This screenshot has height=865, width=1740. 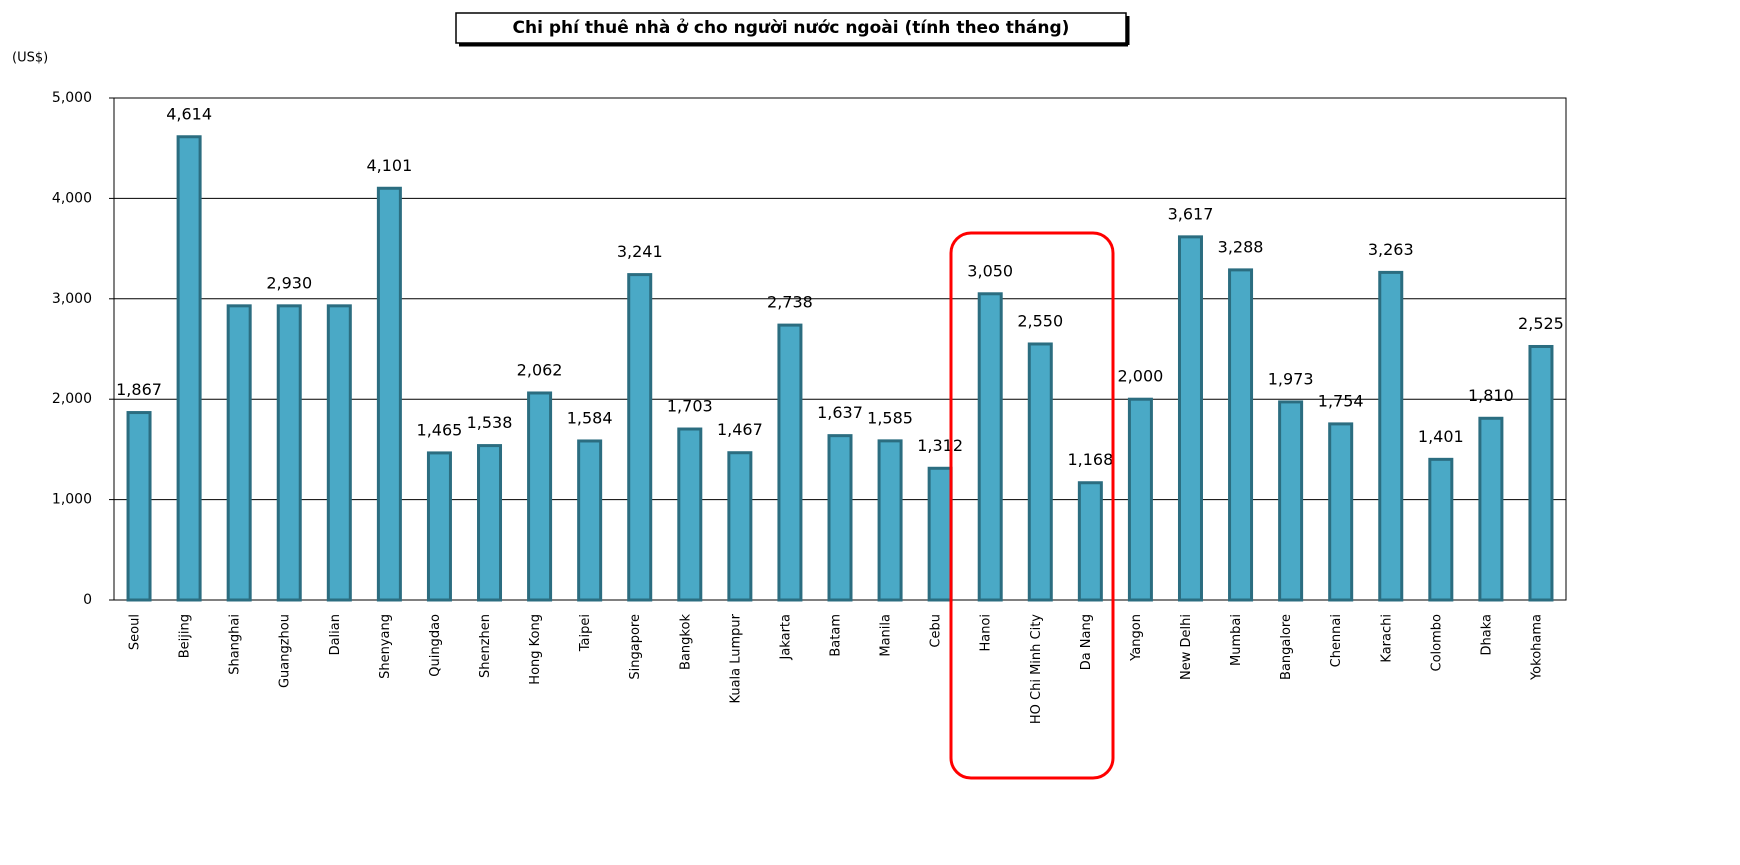 I want to click on value-label: 1,401, so click(x=1441, y=436).